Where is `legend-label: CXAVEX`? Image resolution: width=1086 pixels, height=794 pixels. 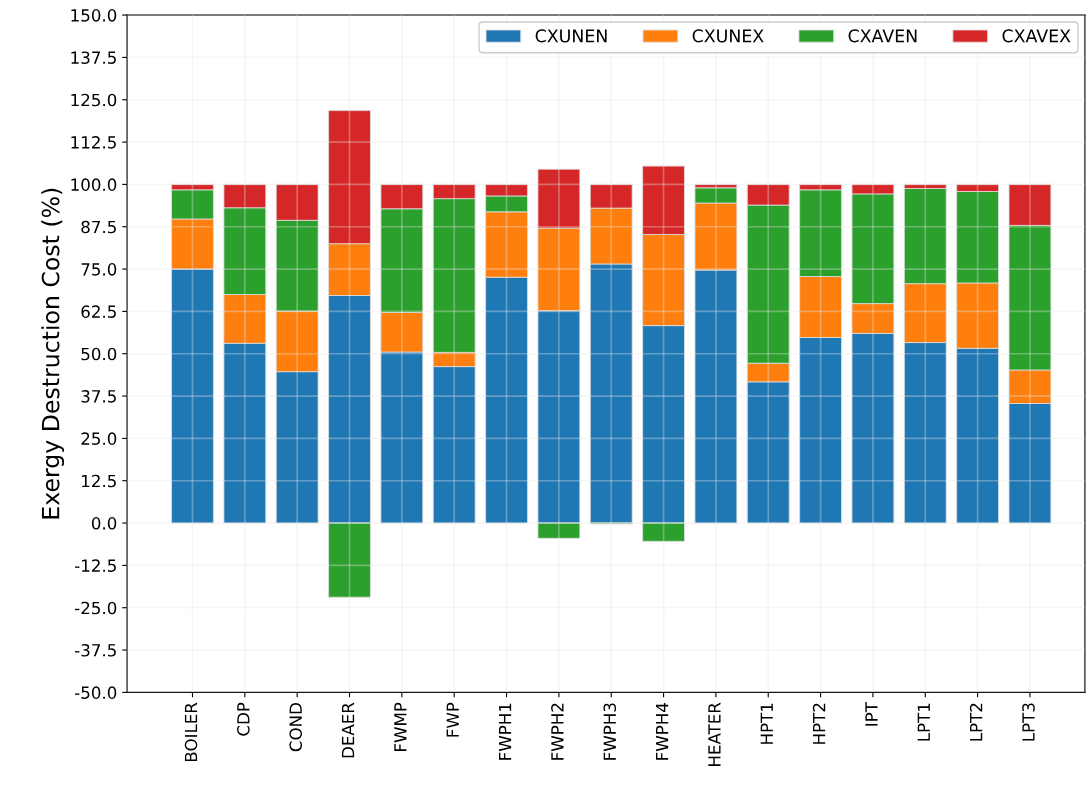
legend-label: CXAVEX is located at coordinates (1036, 36).